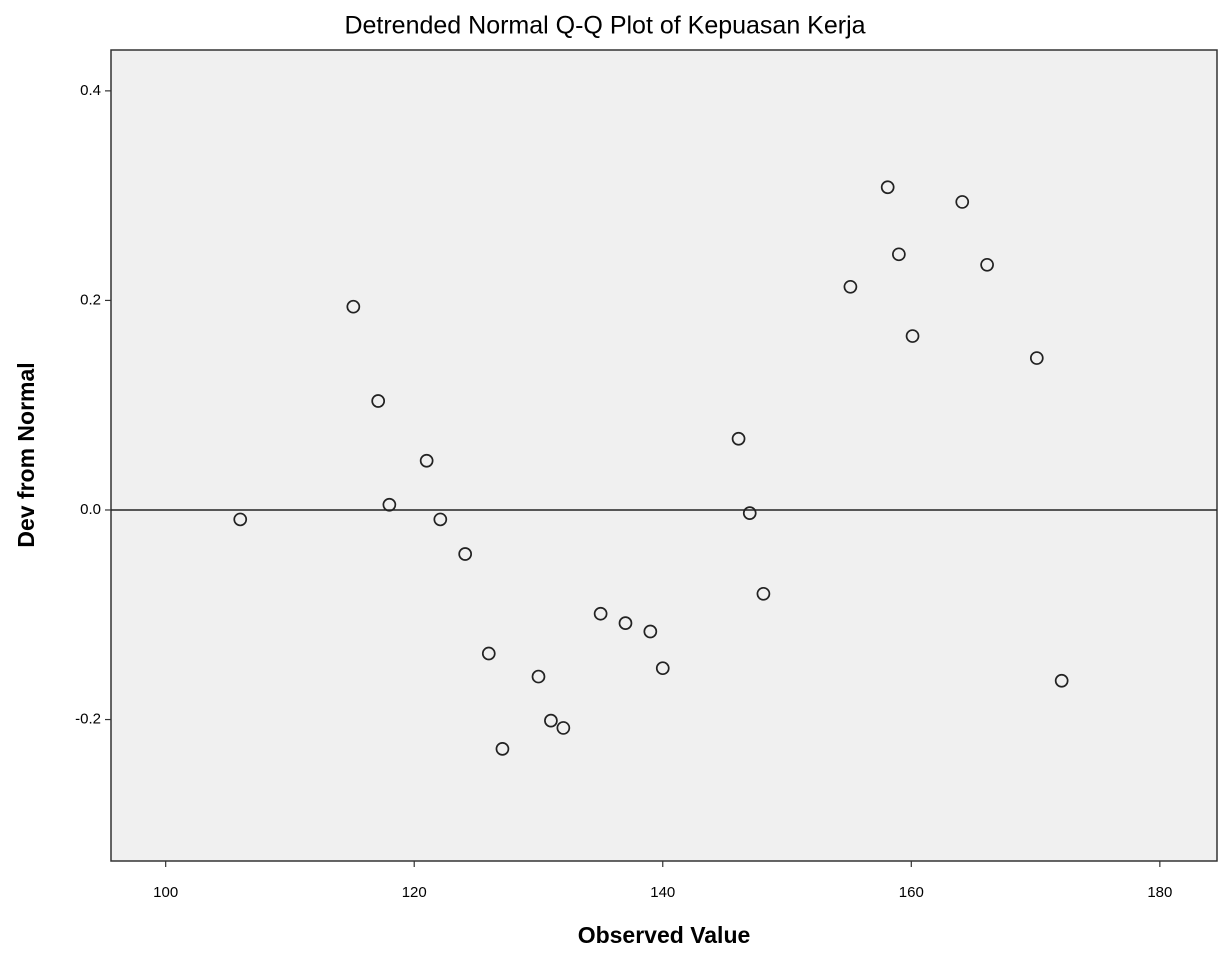 This screenshot has width=1225, height=956. I want to click on y-tick-label: -0.2, so click(88, 719).